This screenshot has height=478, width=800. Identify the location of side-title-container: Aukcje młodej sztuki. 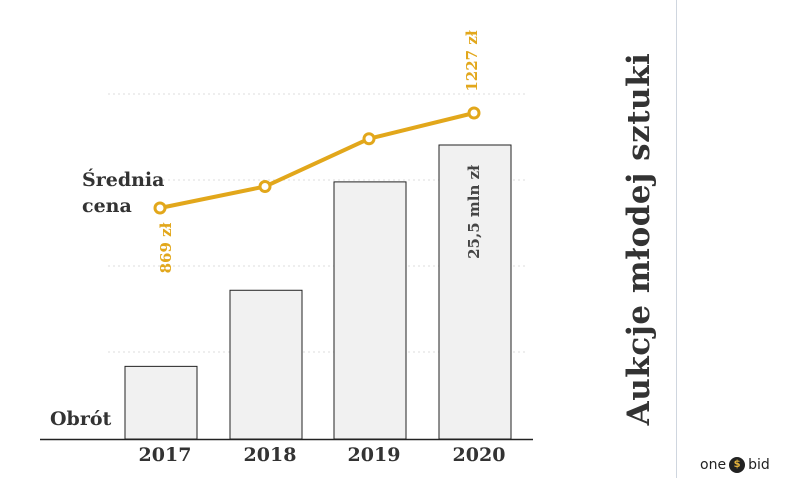
(639, 239).